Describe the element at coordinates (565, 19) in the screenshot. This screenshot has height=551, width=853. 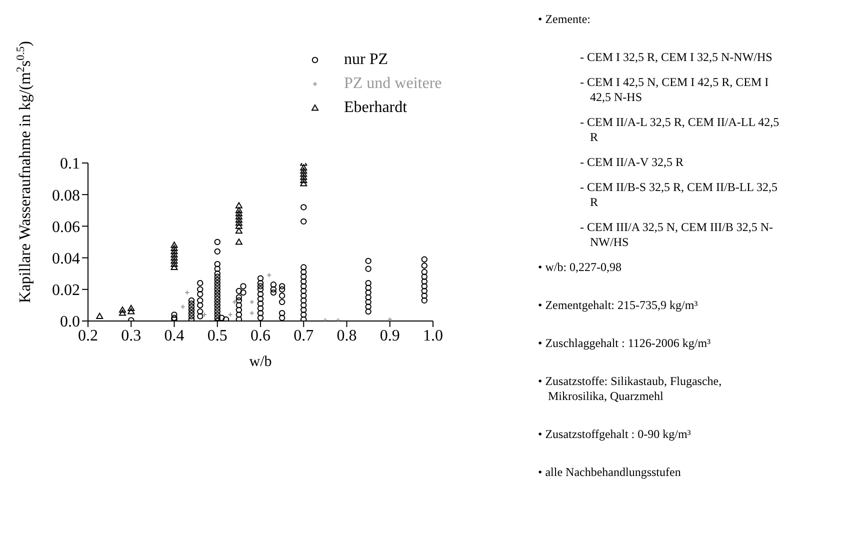
I see `text: • Zemente:` at that location.